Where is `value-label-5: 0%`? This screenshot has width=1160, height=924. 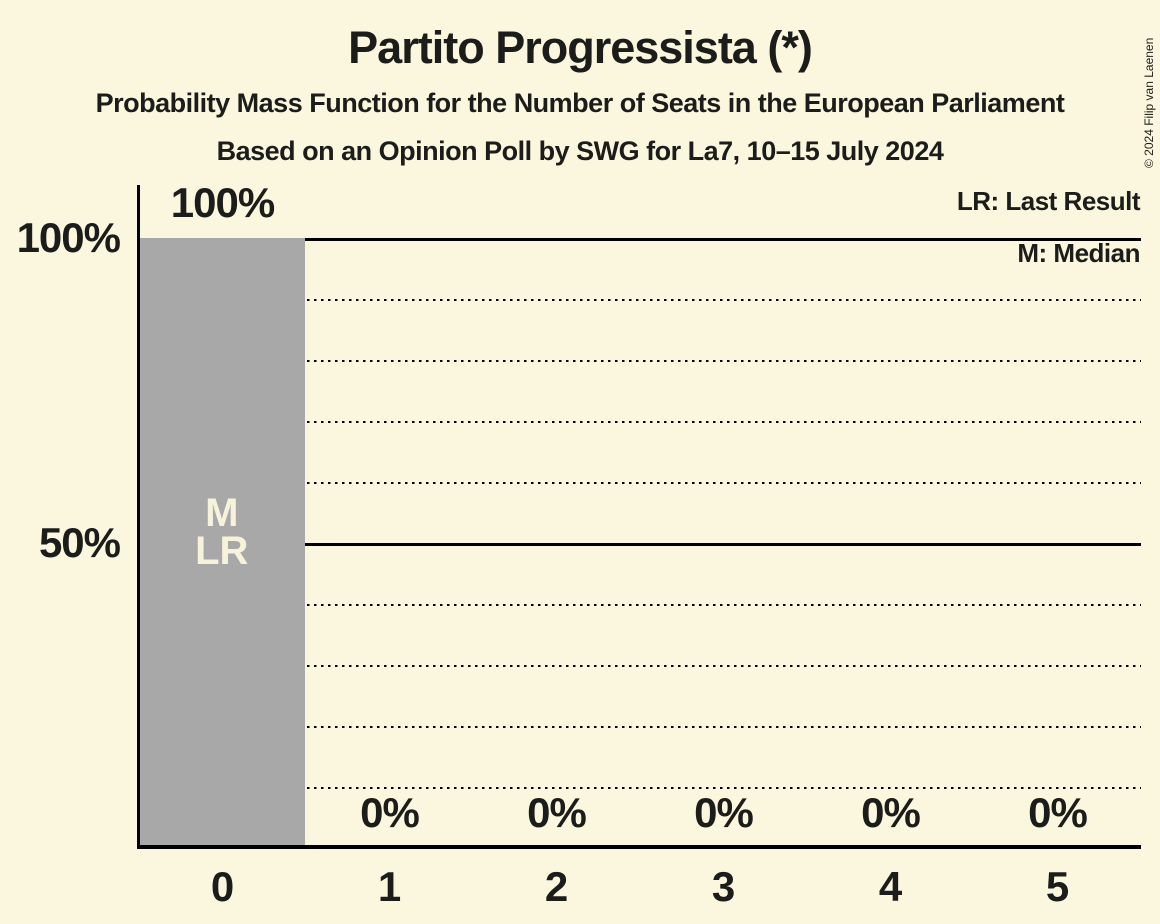 value-label-5: 0% is located at coordinates (1058, 812).